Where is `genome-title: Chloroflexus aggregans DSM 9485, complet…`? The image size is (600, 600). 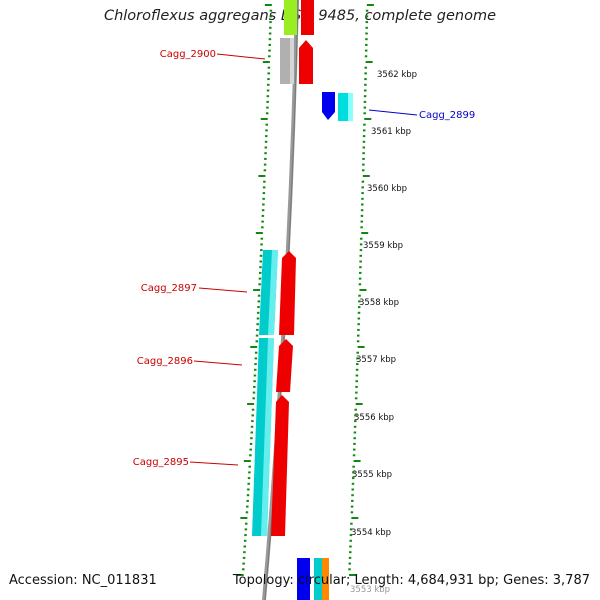 genome-title: Chloroflexus aggregans DSM 9485, complet… is located at coordinates (300, 16).